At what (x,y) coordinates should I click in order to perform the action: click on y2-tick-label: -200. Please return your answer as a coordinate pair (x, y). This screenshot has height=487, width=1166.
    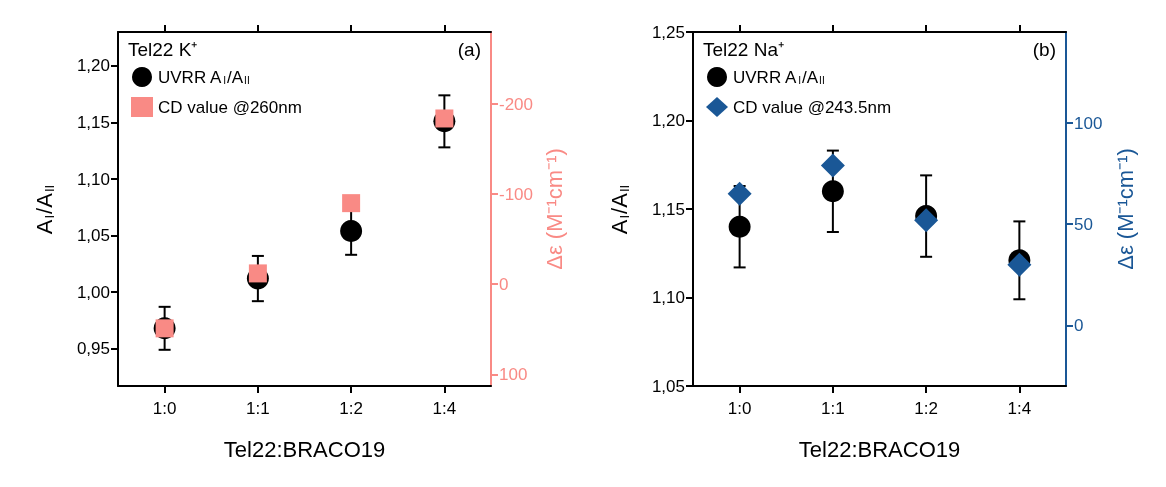
    Looking at the image, I should click on (516, 104).